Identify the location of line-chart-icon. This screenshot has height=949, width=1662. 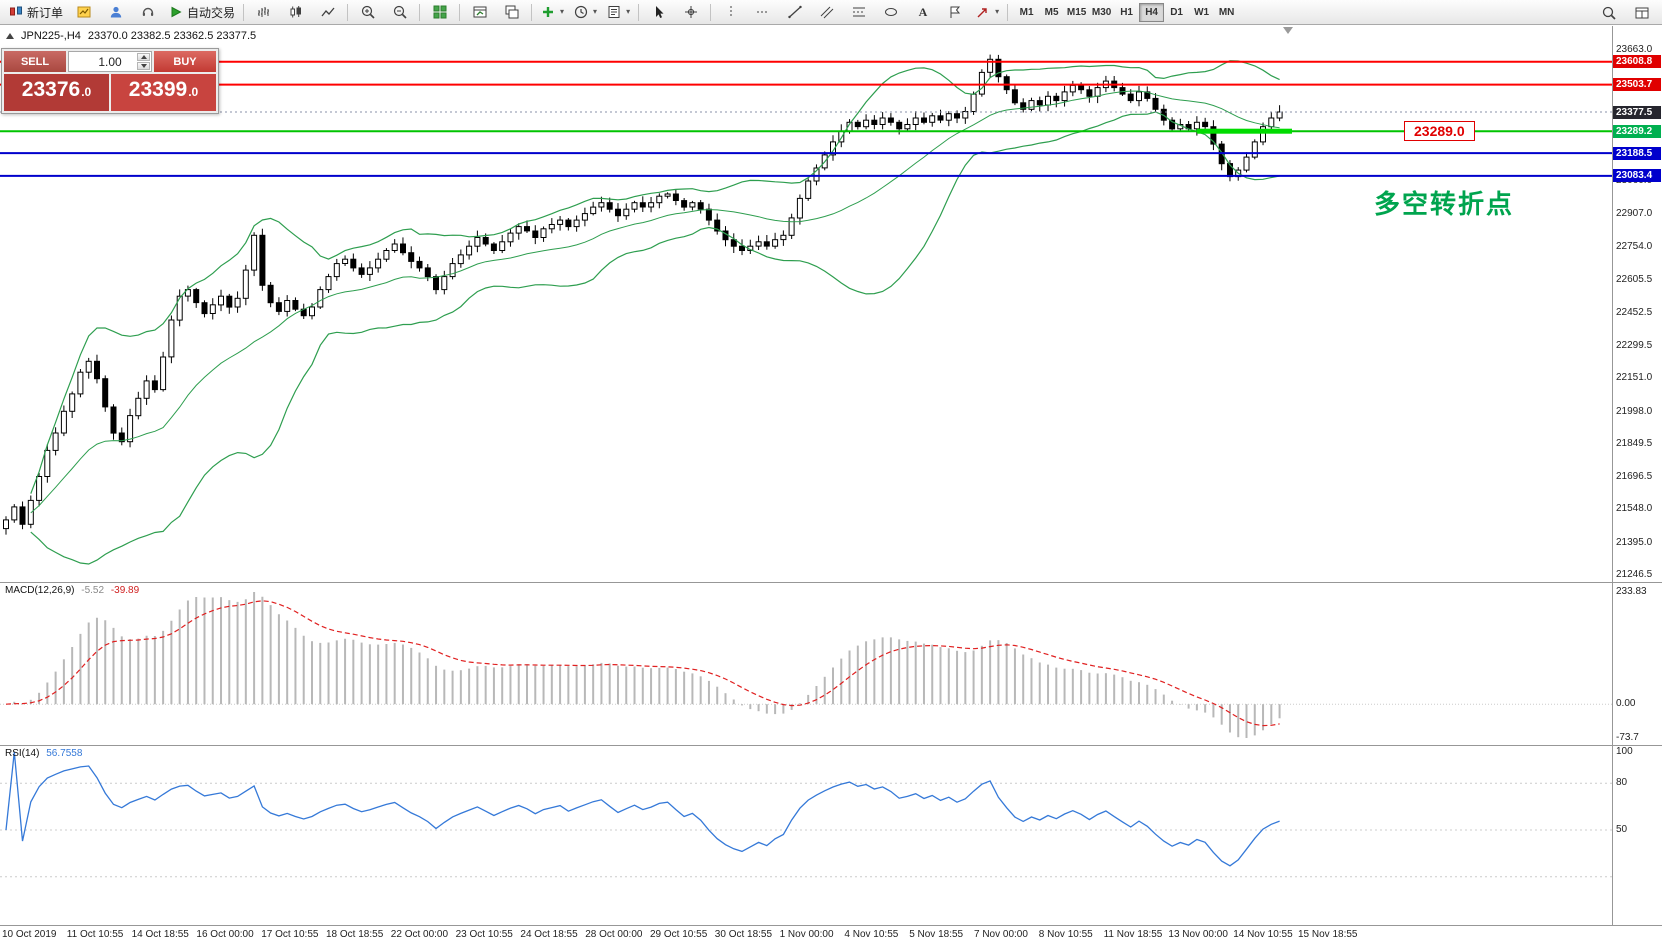
(328, 12).